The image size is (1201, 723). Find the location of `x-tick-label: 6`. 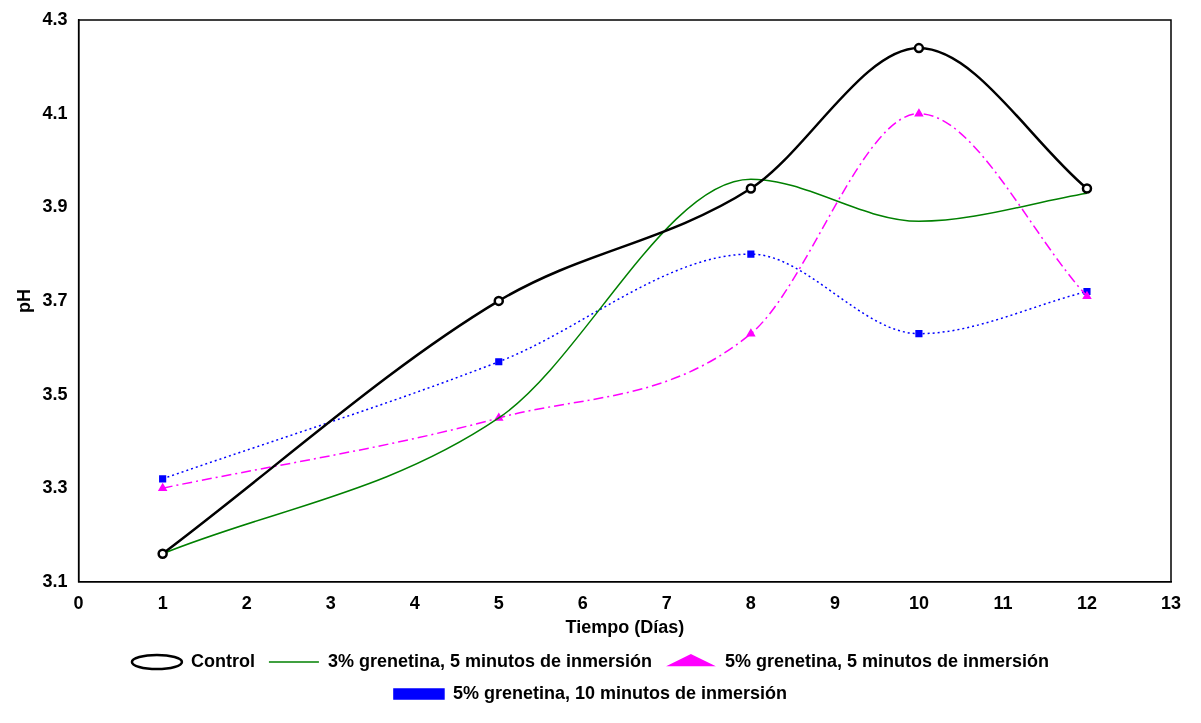

x-tick-label: 6 is located at coordinates (582, 602).